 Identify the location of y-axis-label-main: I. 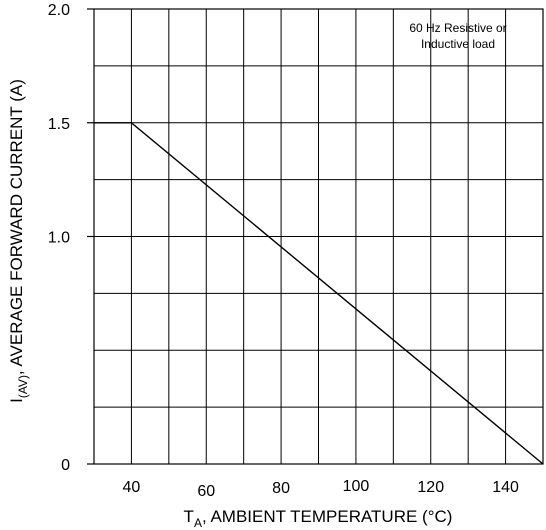
(16, 400).